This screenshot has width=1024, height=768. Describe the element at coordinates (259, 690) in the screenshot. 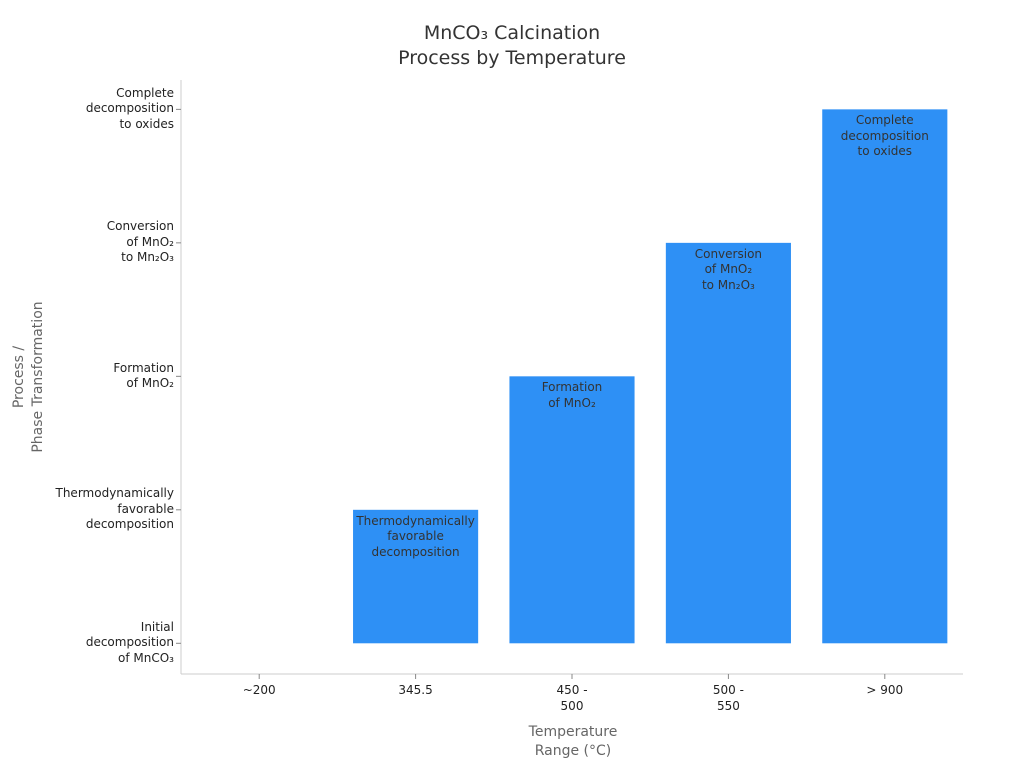

I see `x-tick-label: ~200` at that location.